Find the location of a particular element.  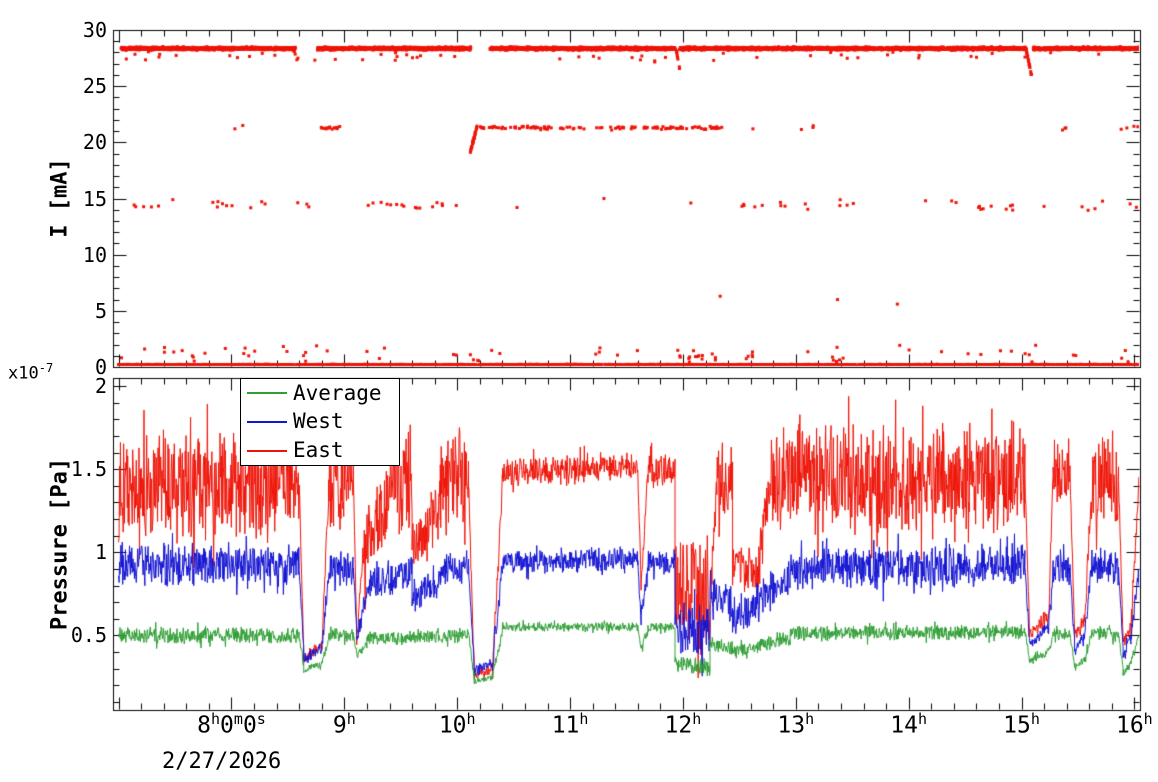

x-tick-label-10h: 10h is located at coordinates (457, 724).